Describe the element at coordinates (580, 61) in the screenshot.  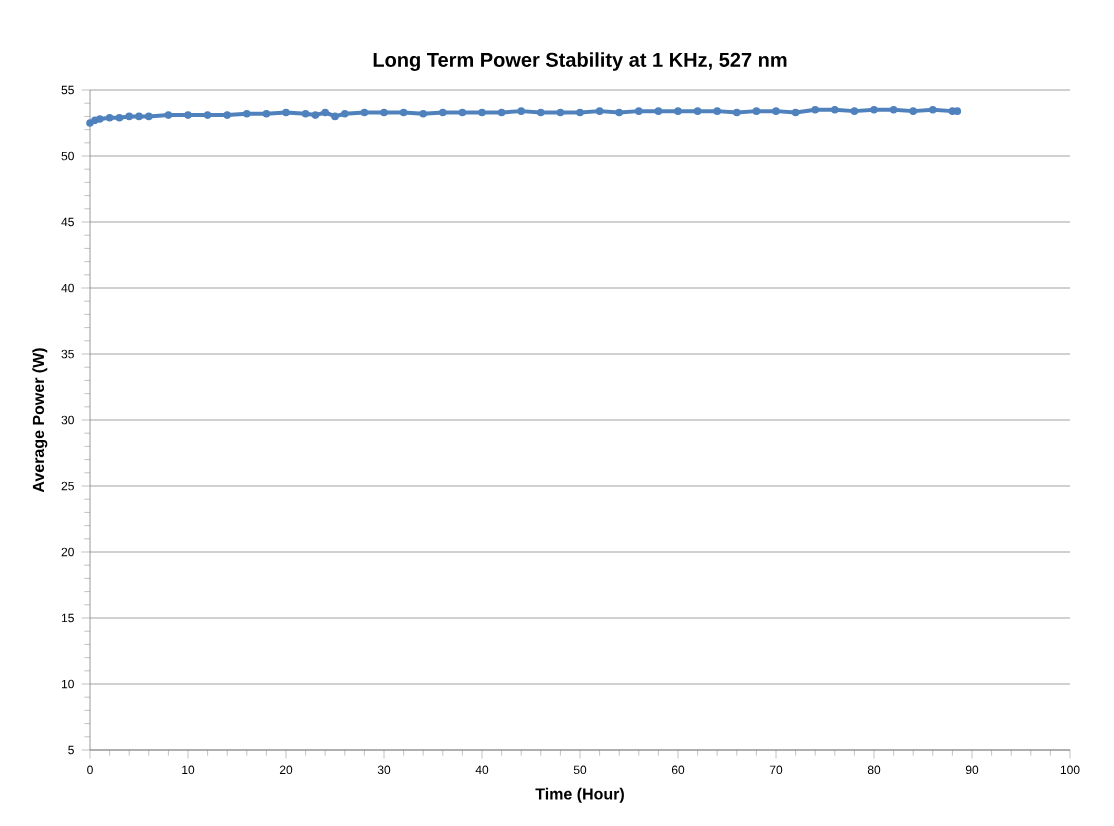
I see `chart-title: Long Term Power Stability at 1 KHz, 527 nm` at that location.